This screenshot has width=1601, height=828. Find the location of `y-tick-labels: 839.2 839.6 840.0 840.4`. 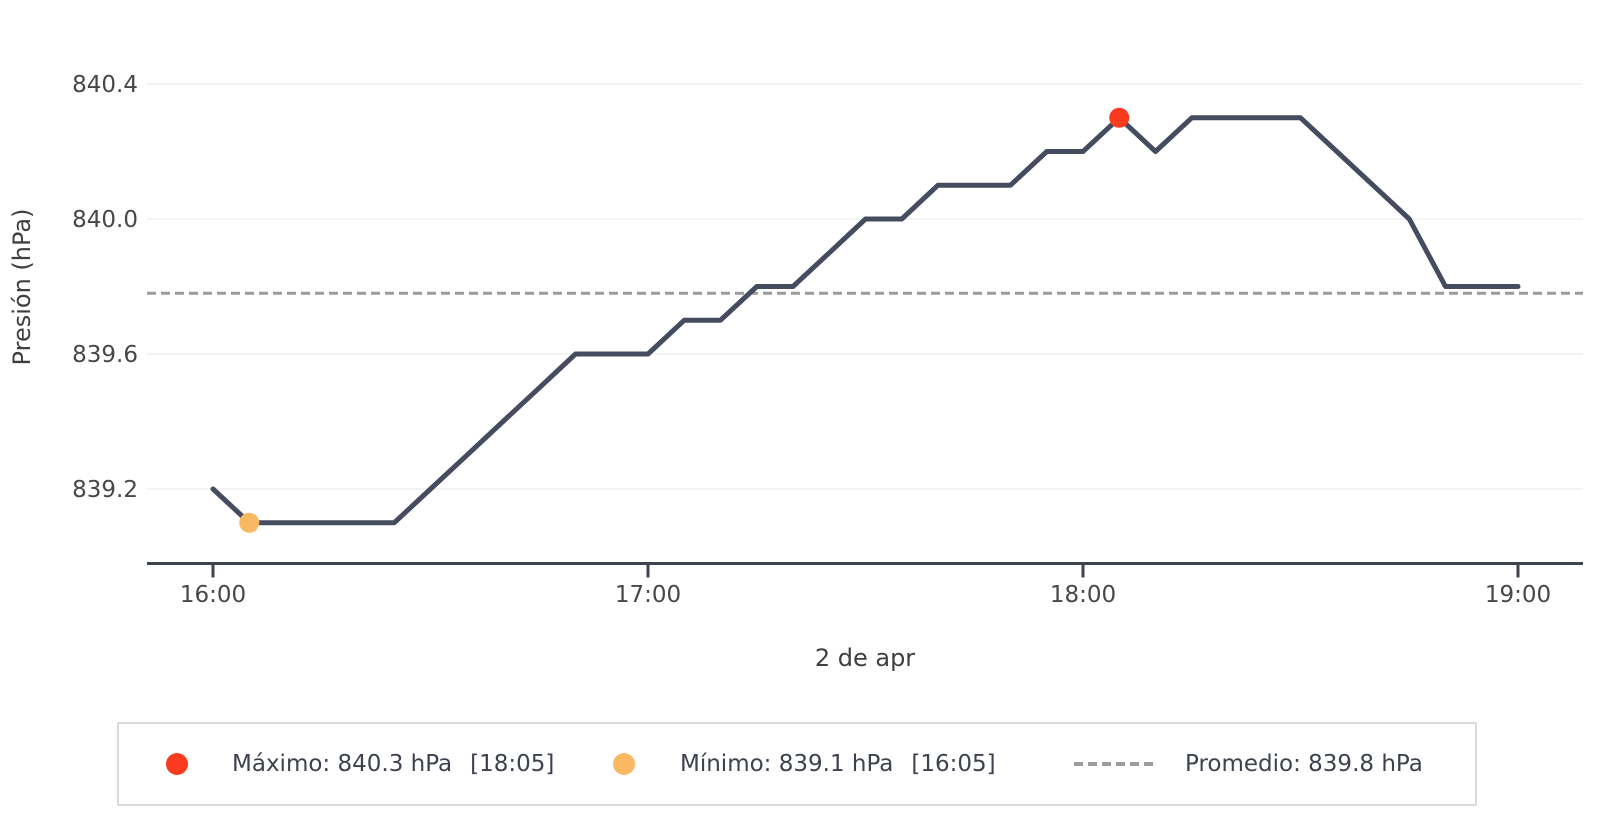

y-tick-labels: 839.2 839.6 840.0 840.4 is located at coordinates (105, 287).